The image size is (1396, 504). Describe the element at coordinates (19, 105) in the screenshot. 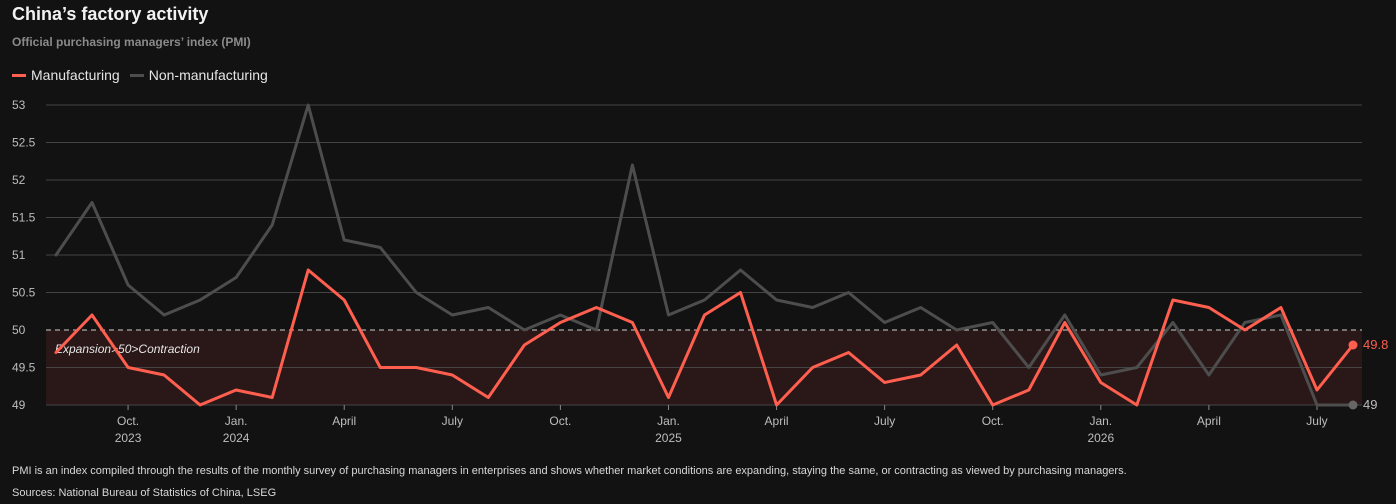

I see `y-tick-label: 53` at that location.